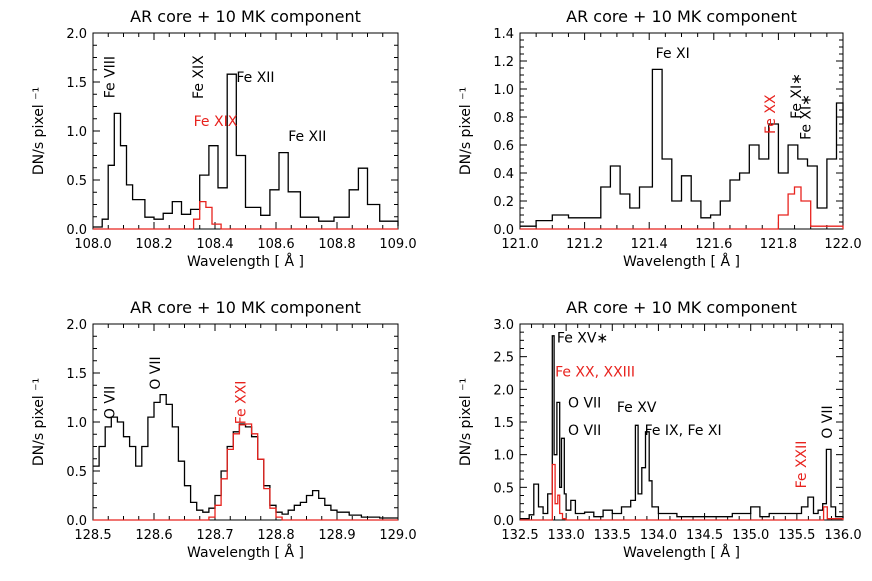 The width and height of the screenshot is (872, 581). What do you see at coordinates (519, 535) in the screenshot?
I see `x-tick-label: 132.5` at bounding box center [519, 535].